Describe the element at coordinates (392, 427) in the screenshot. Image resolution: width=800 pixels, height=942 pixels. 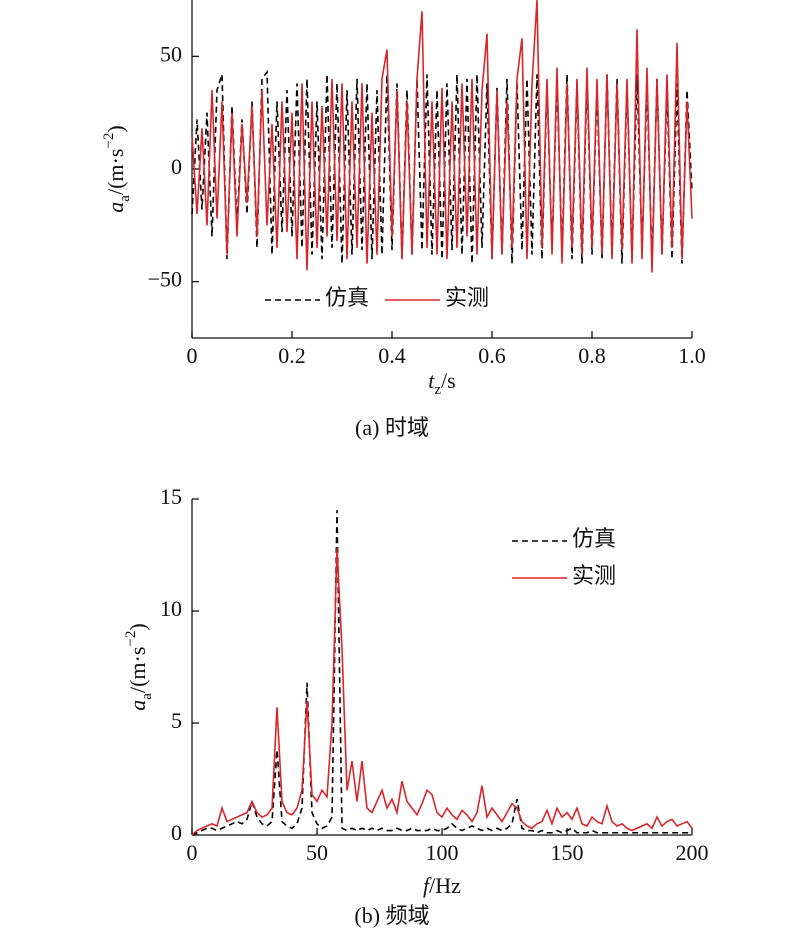
I see `caption: (a) 时域` at that location.